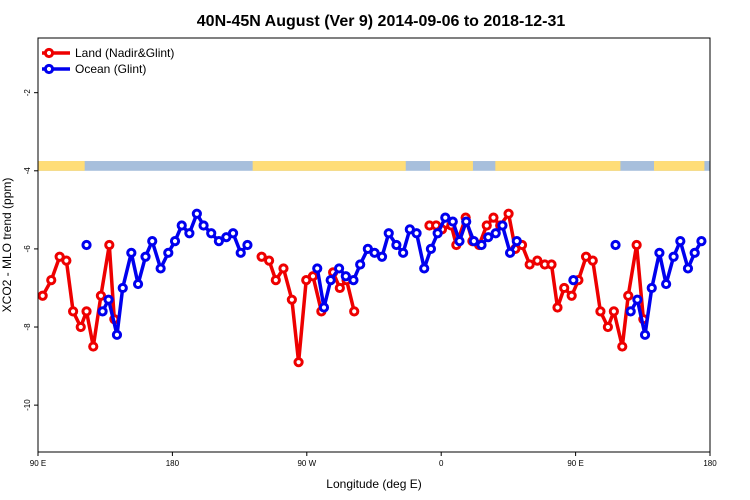  Describe the element at coordinates (373, 460) in the screenshot. I see `x-axis: 90 E 180 90 W 0 90 E 180` at that location.